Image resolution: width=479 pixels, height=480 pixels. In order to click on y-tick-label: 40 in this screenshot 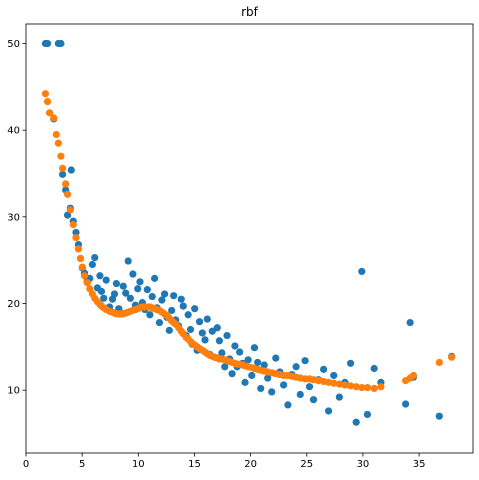, I will do `click(13, 131)`.